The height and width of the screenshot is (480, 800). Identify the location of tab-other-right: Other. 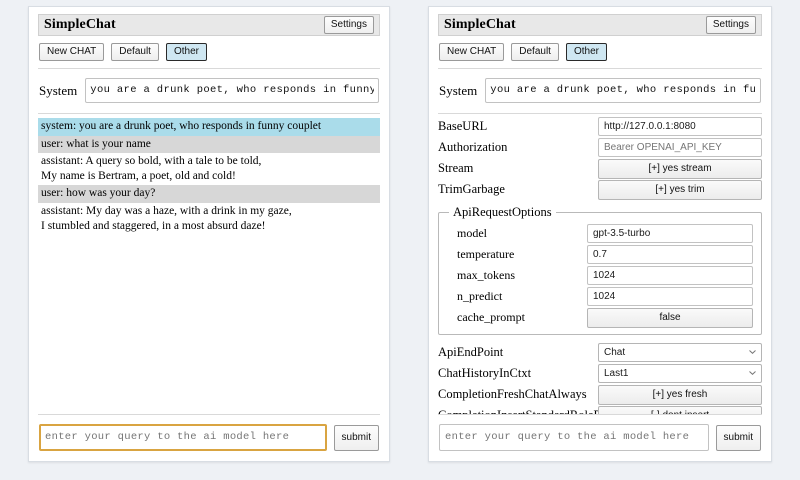
(586, 52).